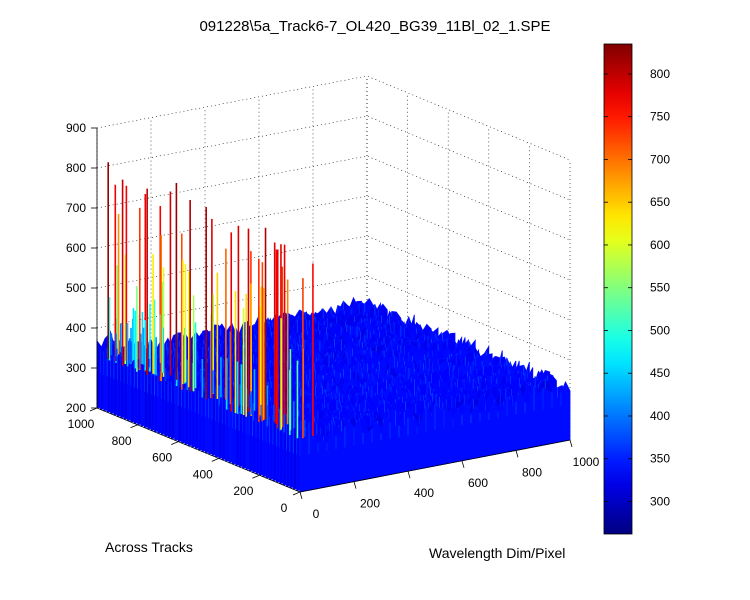  Describe the element at coordinates (76, 408) in the screenshot. I see `z-tick-label: 200` at that location.